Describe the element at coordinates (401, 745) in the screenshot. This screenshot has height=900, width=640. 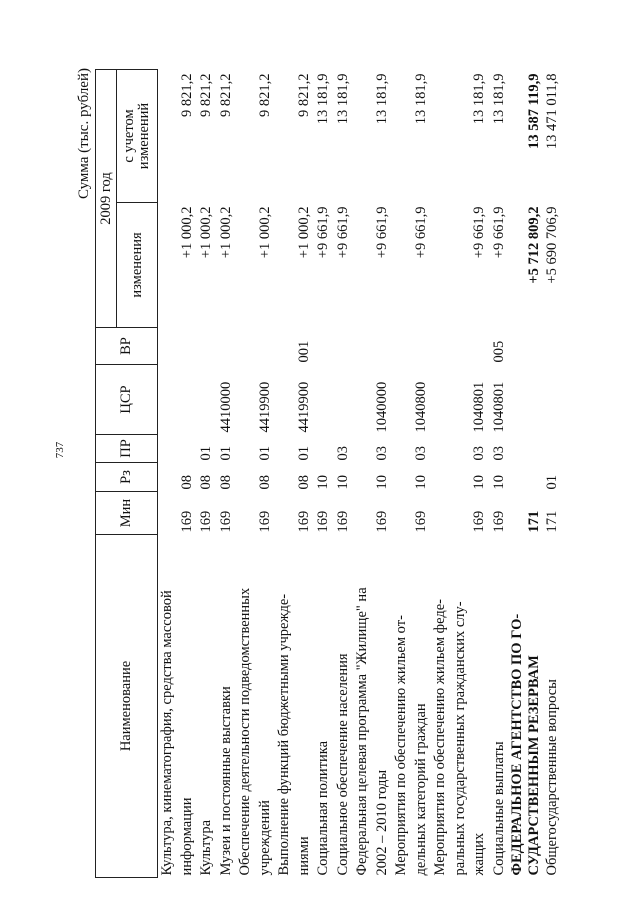
I see `name-line: Мероприятия по обеспечению жильем от-` at that location.